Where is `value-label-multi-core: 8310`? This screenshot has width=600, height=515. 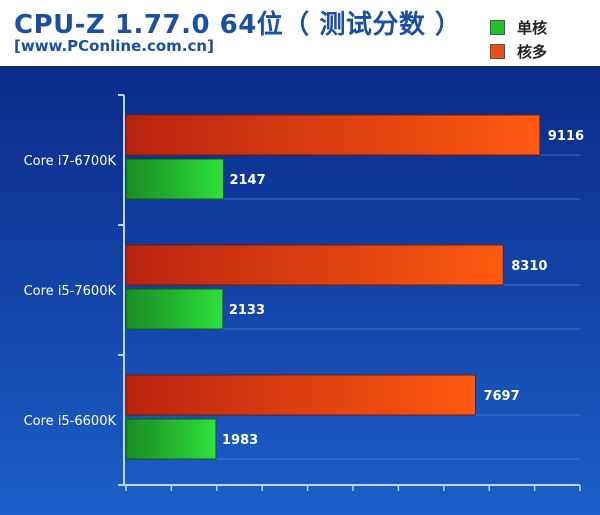 value-label-multi-core: 8310 is located at coordinates (529, 266).